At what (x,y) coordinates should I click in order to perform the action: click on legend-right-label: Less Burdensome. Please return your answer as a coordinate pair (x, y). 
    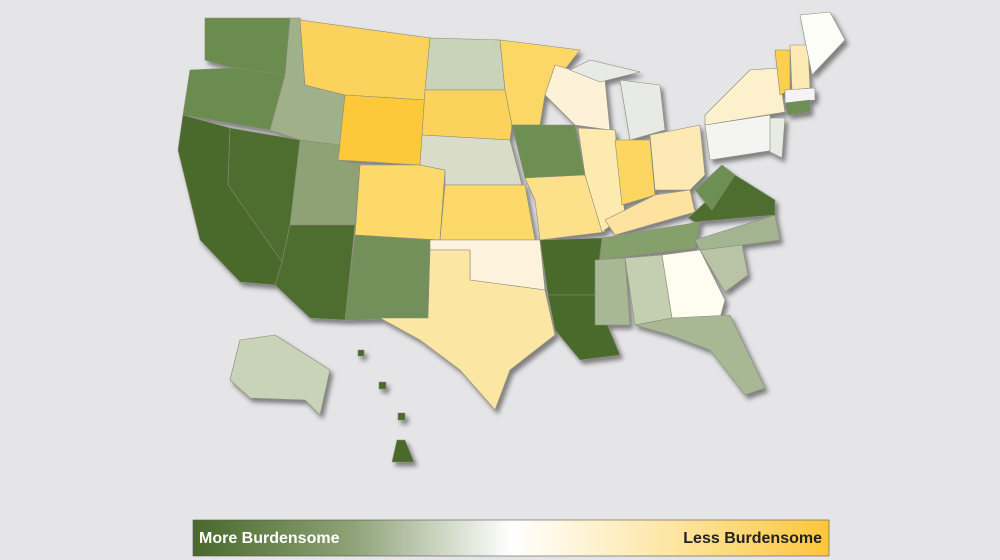
    Looking at the image, I should click on (752, 538).